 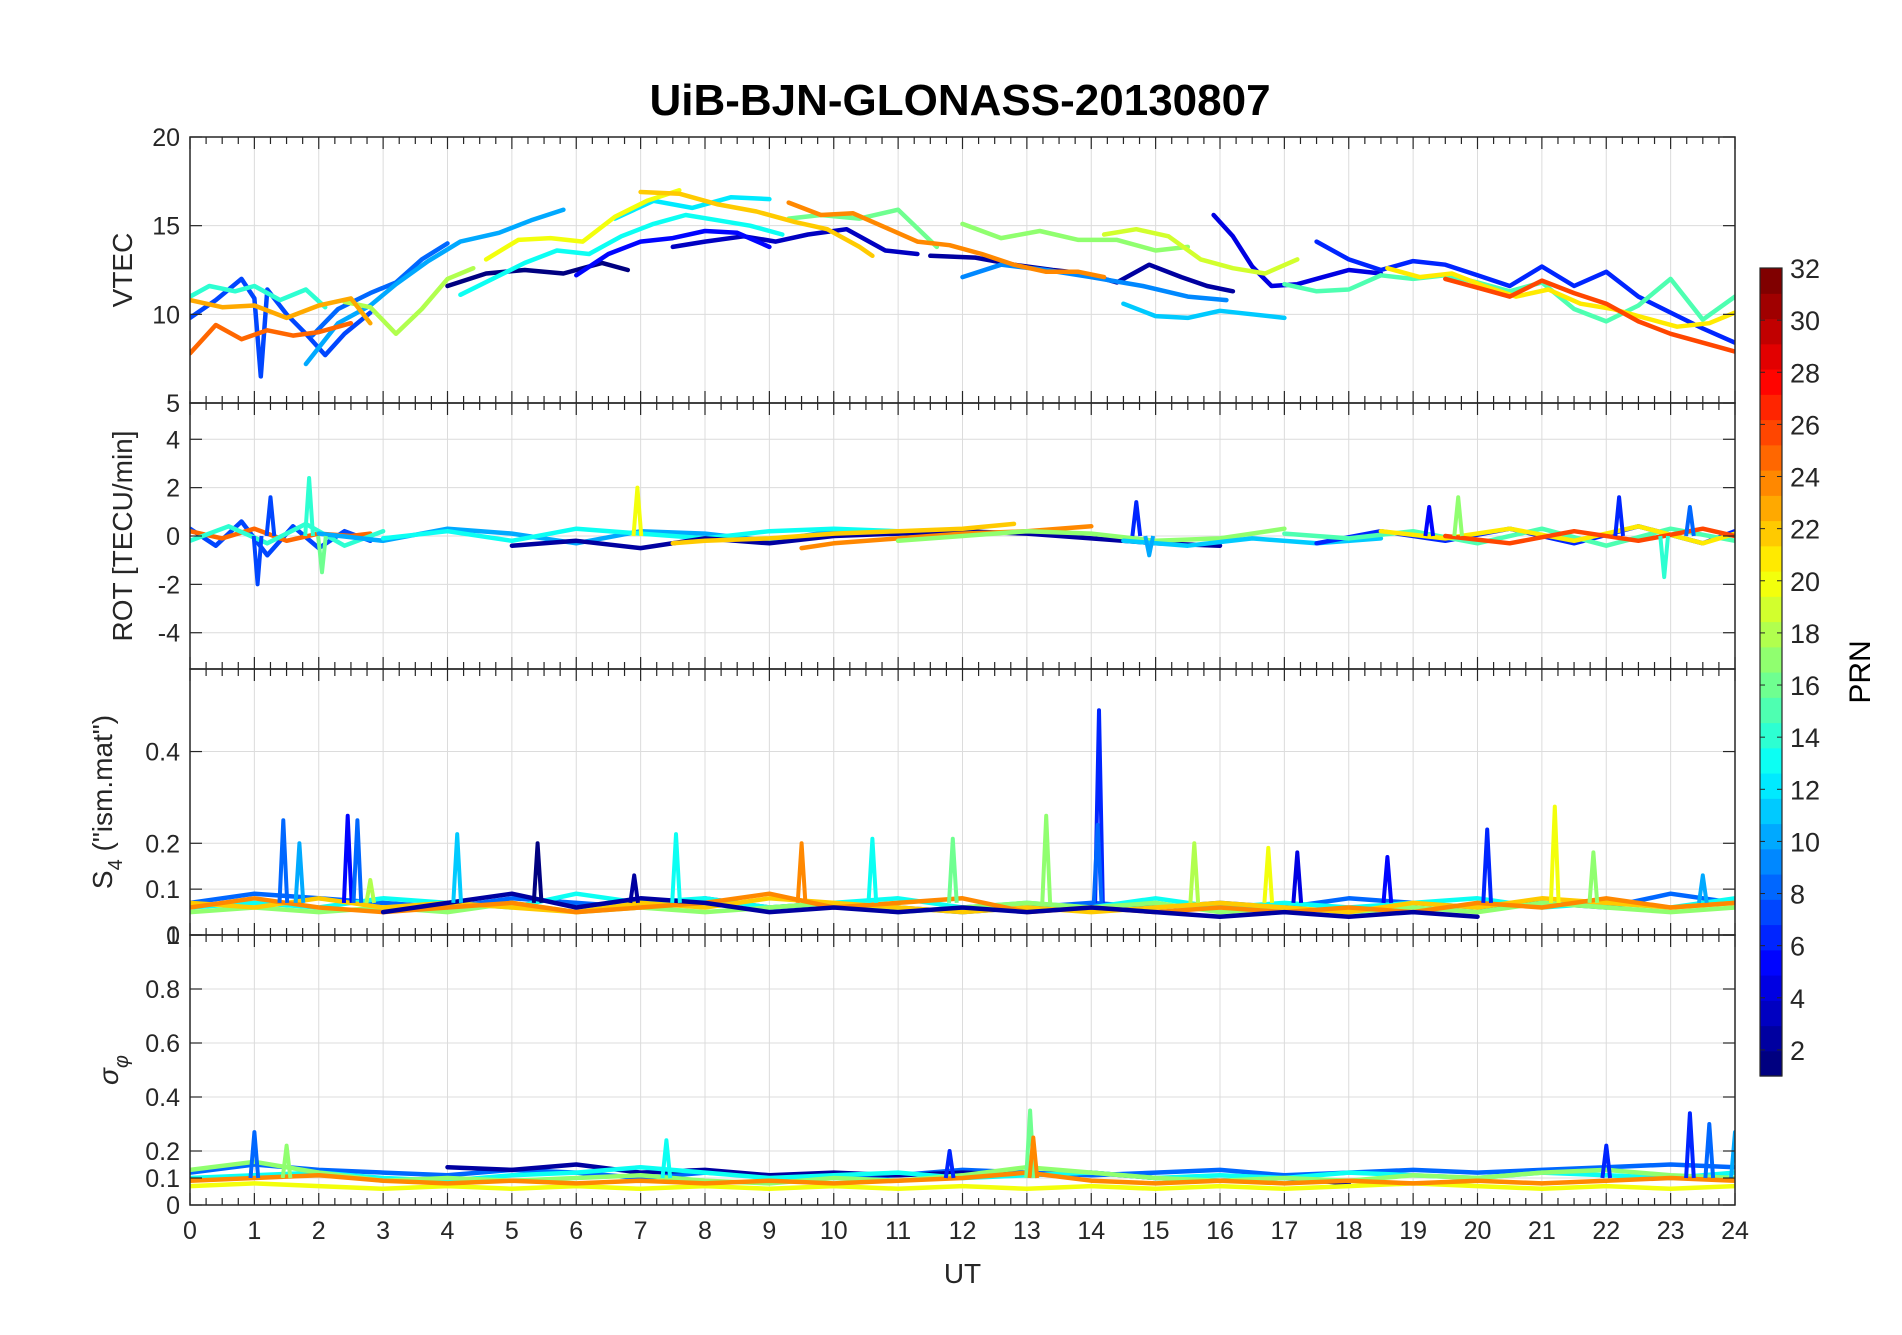 I want to click on x-tick-label: 10, so click(x=834, y=1231).